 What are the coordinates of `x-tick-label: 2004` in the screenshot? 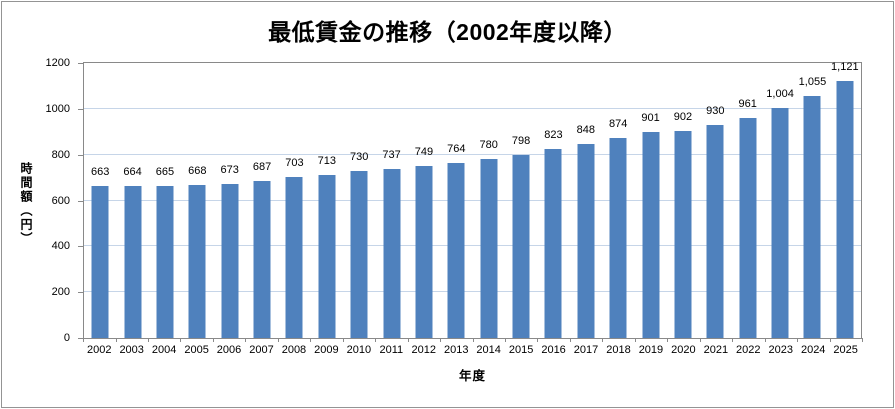 It's located at (164, 350).